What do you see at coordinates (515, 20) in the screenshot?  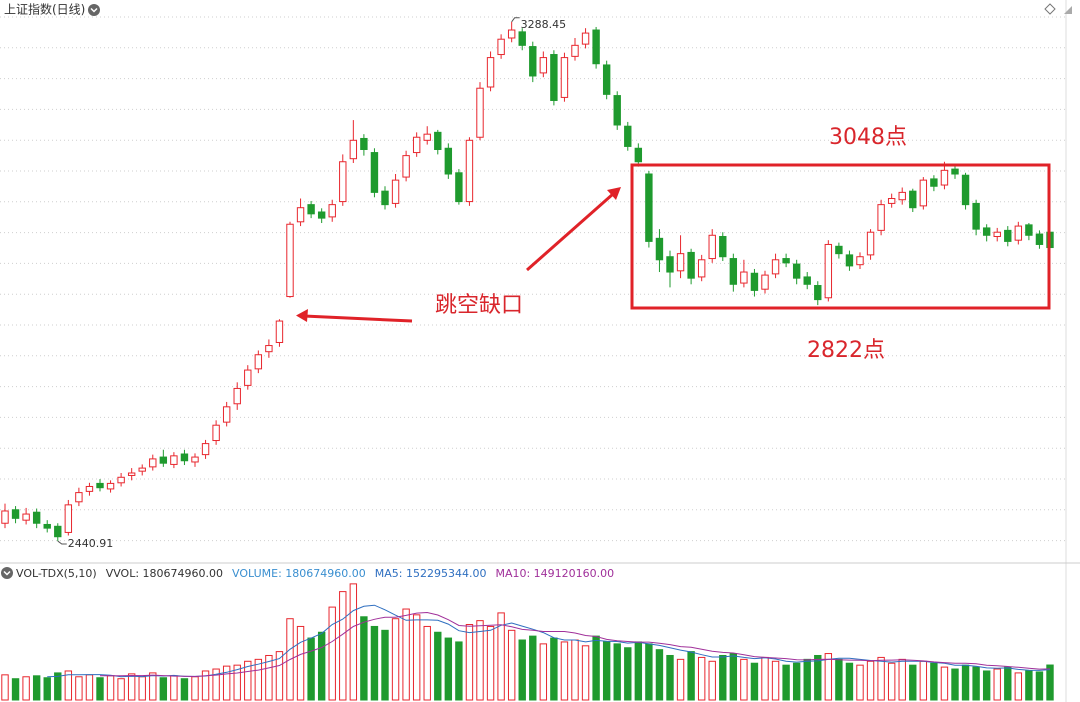 I see `high-leader` at bounding box center [515, 20].